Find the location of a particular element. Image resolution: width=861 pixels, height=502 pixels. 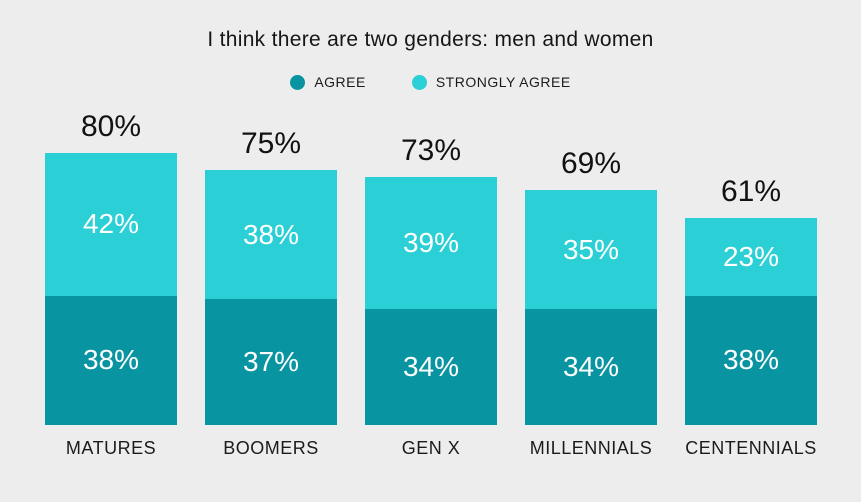

total-label: 75% is located at coordinates (271, 144).